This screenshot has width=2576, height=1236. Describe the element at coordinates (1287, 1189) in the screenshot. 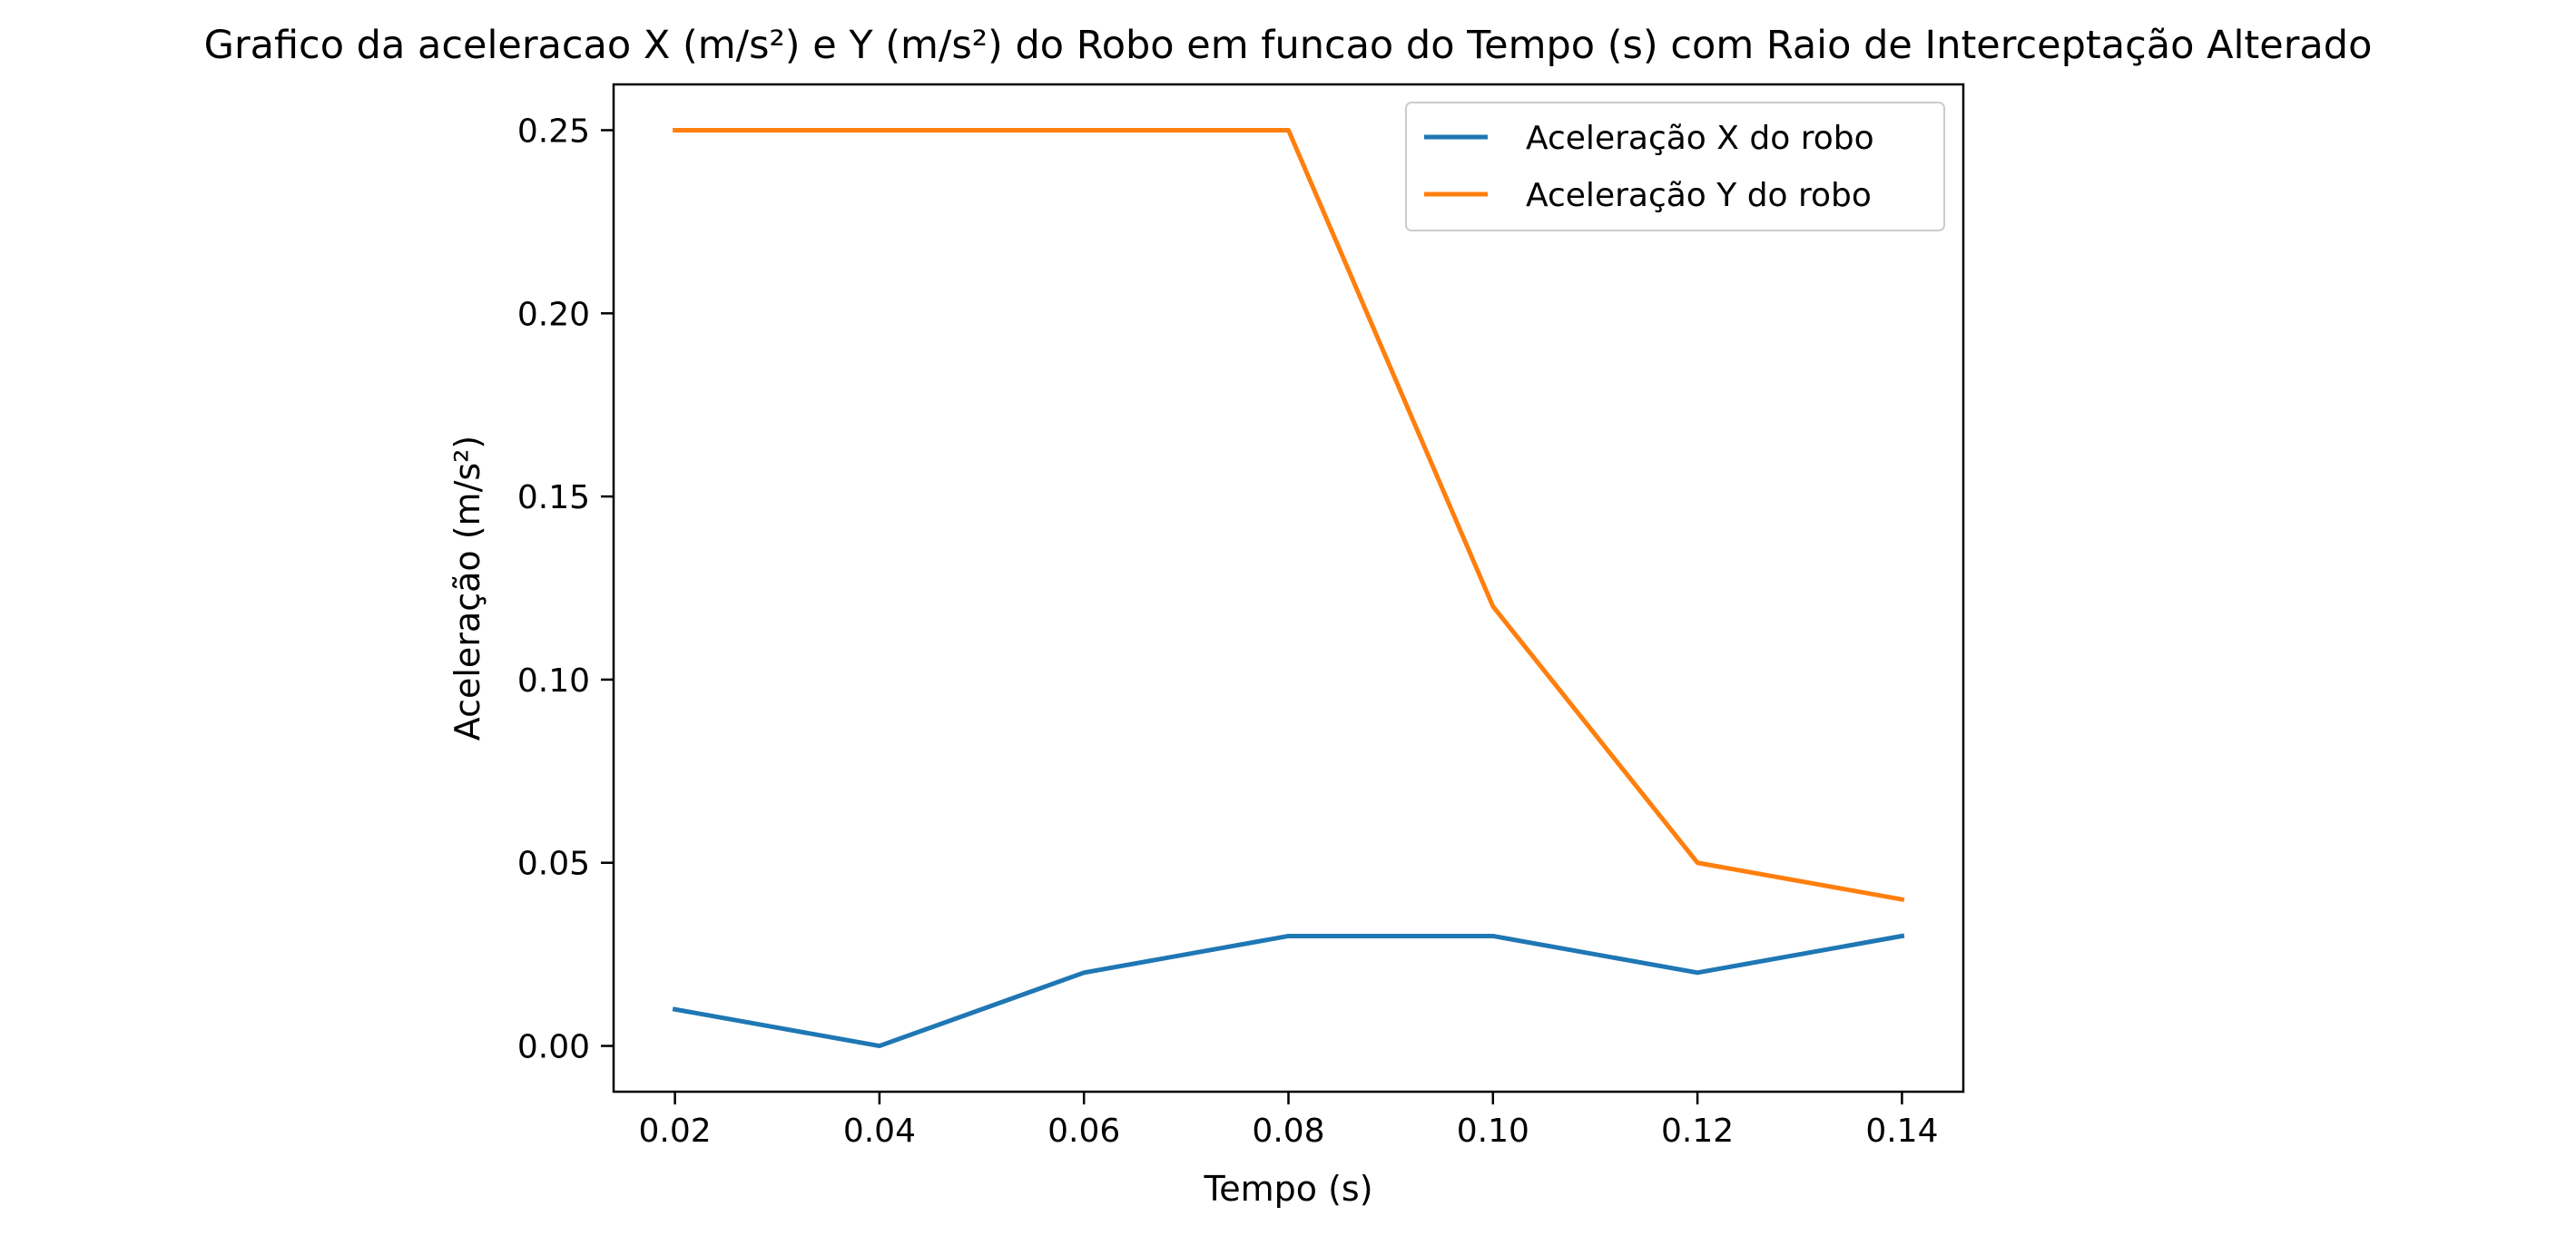

I see `x-axis-label: Tempo (s)` at that location.